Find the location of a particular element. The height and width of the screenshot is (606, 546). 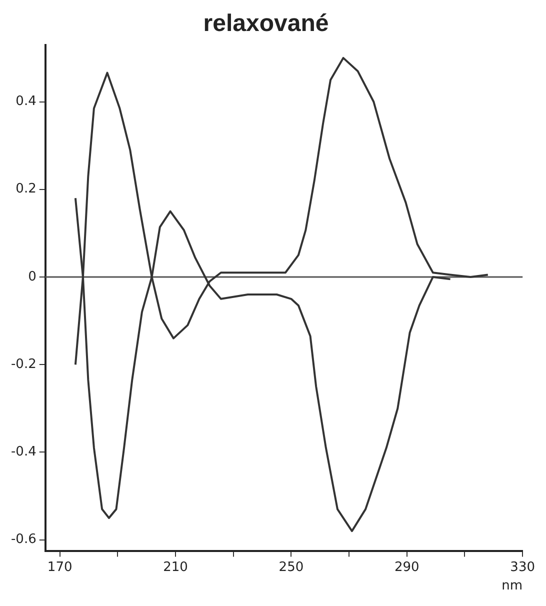

chart-title: relaxované is located at coordinates (266, 24).